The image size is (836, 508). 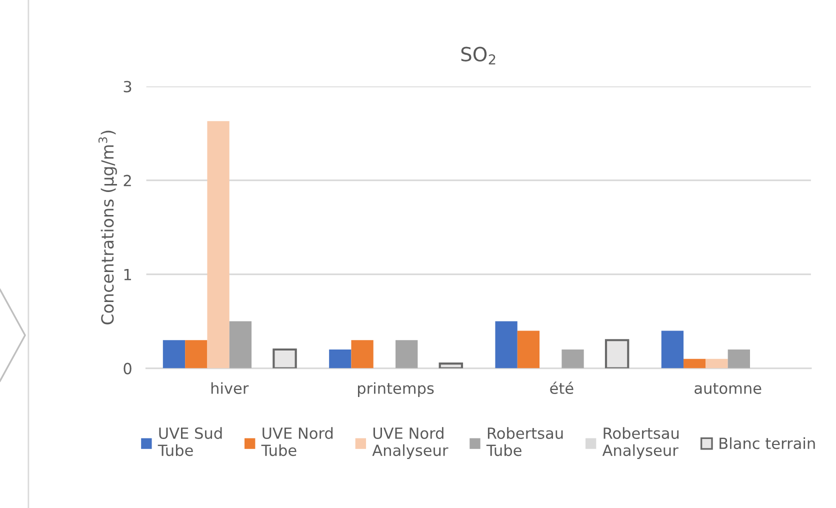 I want to click on legend-label: UVE Sud Tube, so click(x=190, y=441).